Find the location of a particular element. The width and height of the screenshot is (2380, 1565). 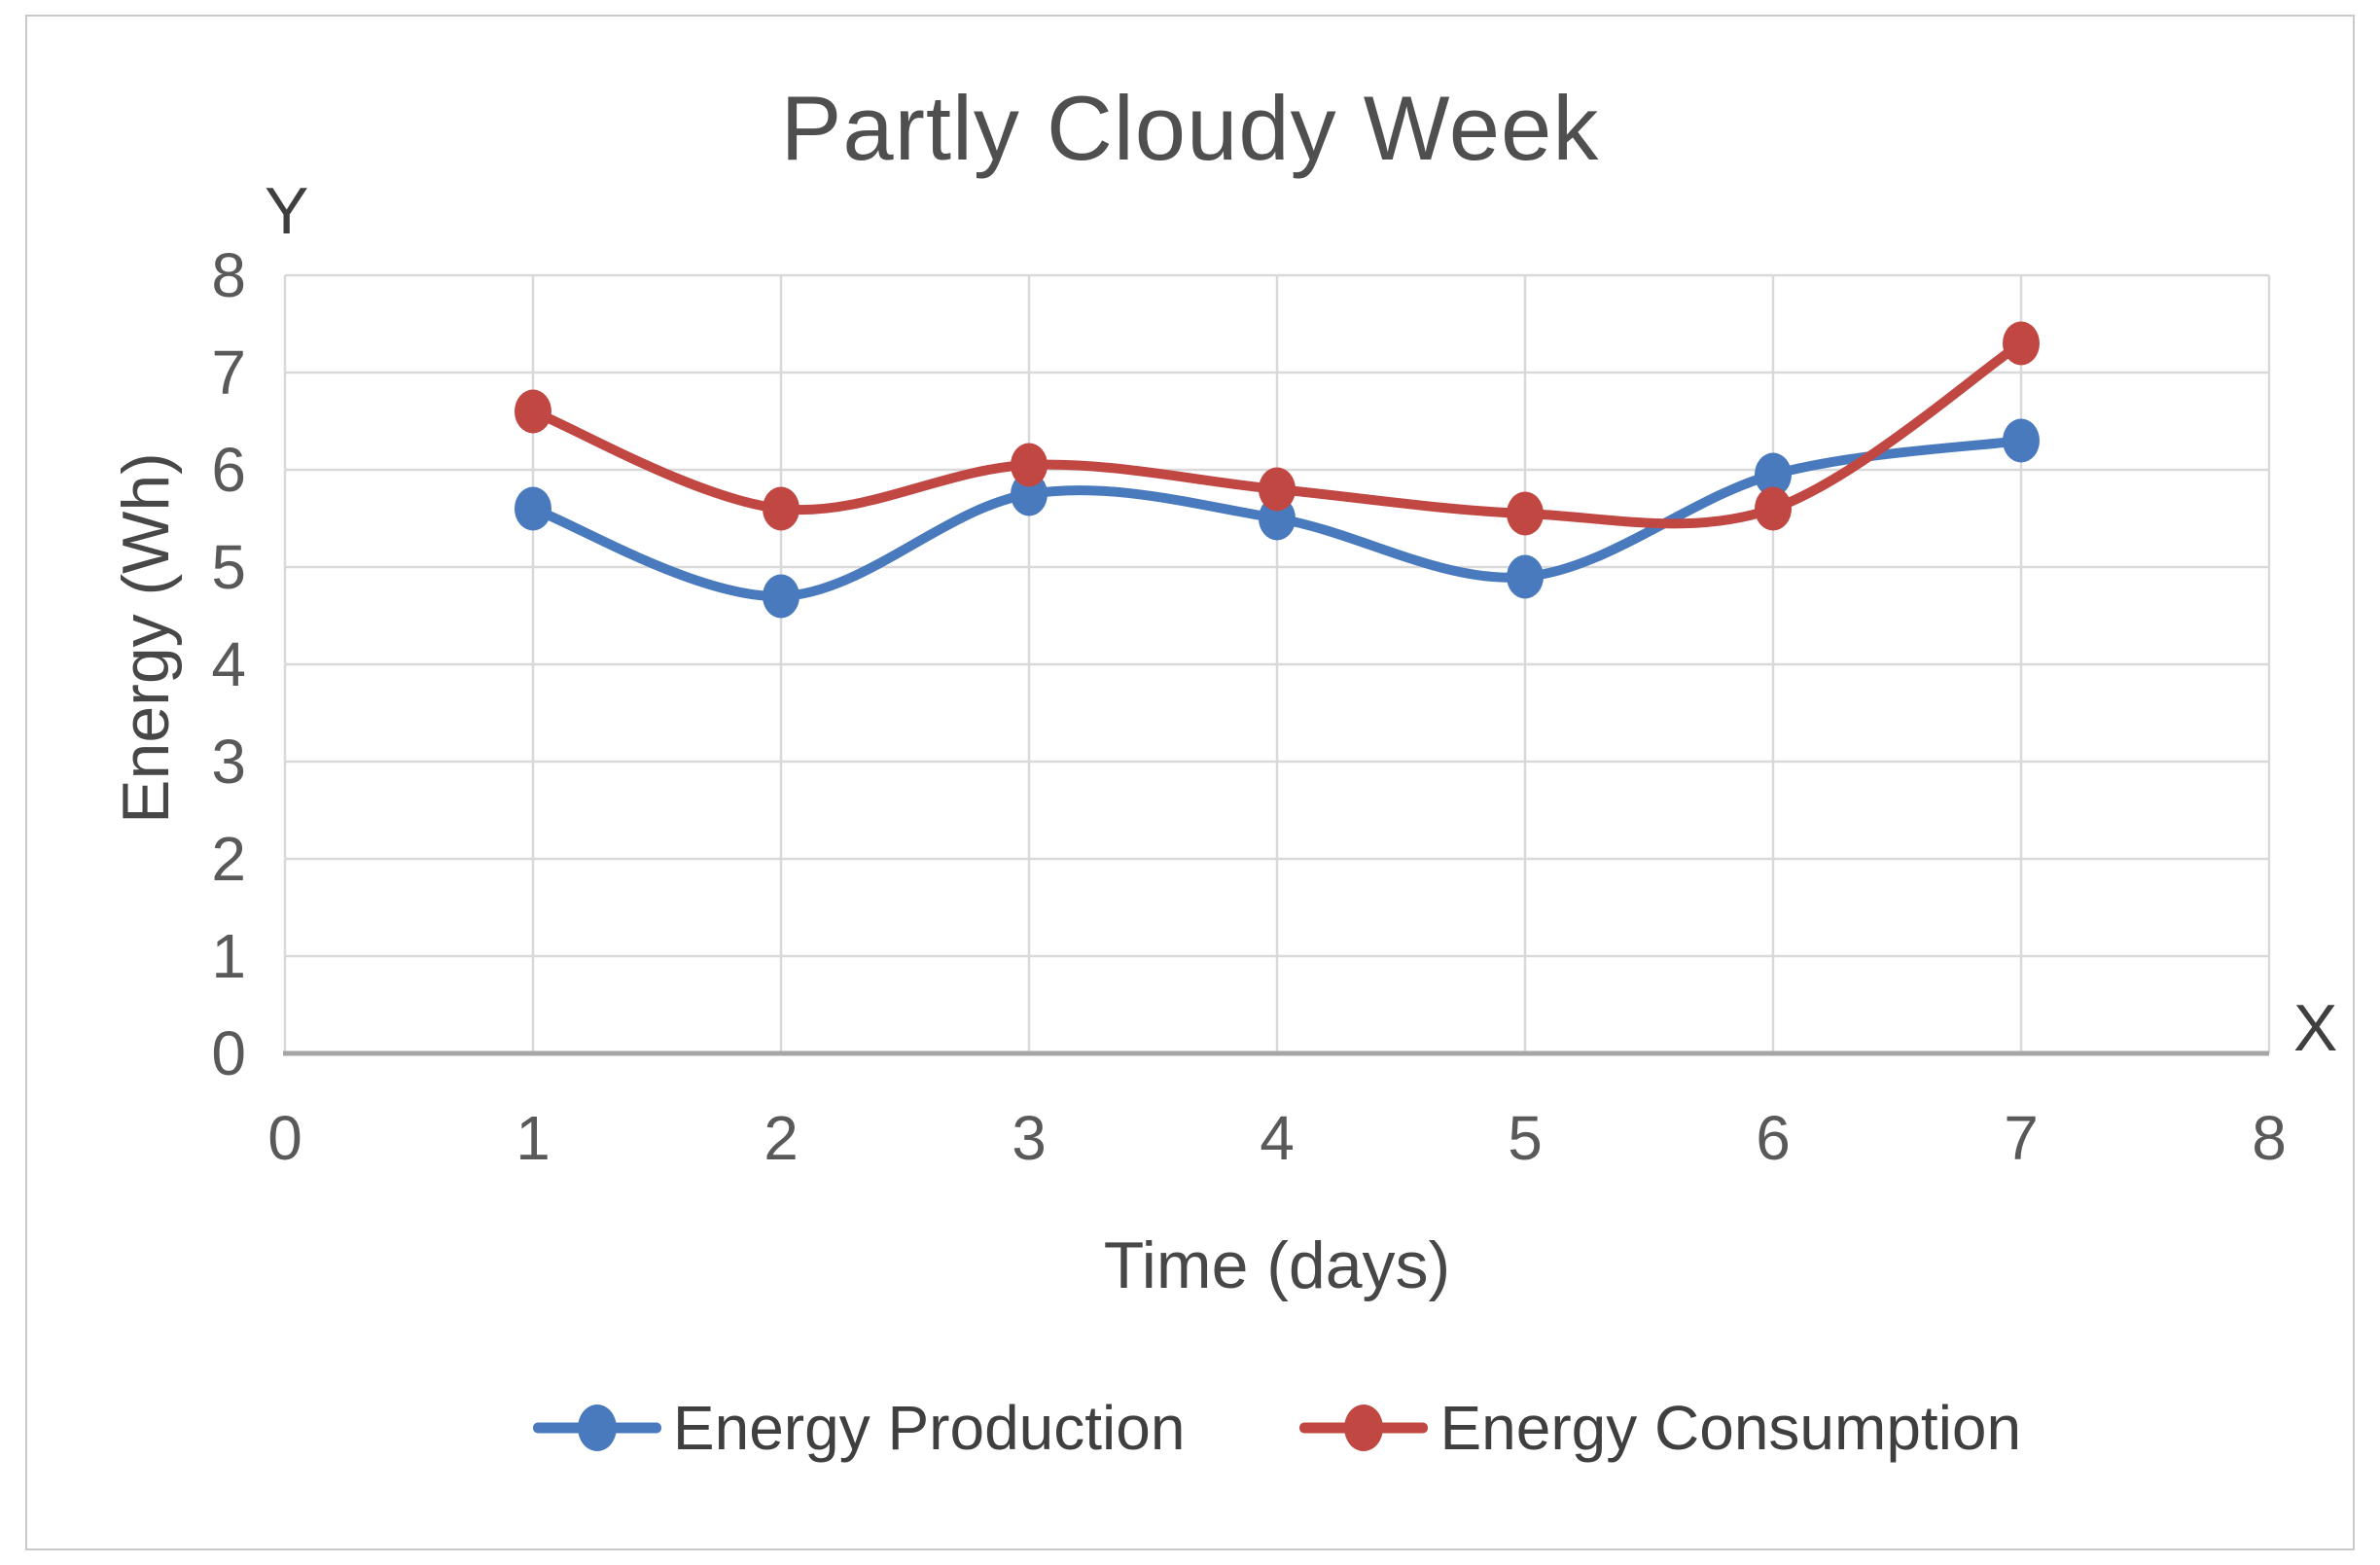

x-tick-label-0: 0 is located at coordinates (284, 1138).